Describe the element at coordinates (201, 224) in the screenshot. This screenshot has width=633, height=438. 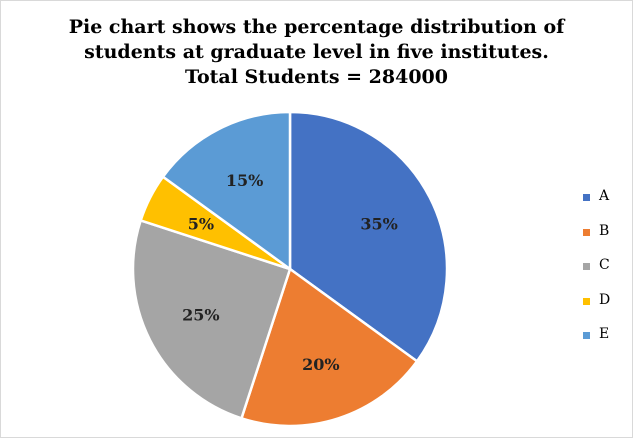
I see `slice-label-d: 5%` at that location.